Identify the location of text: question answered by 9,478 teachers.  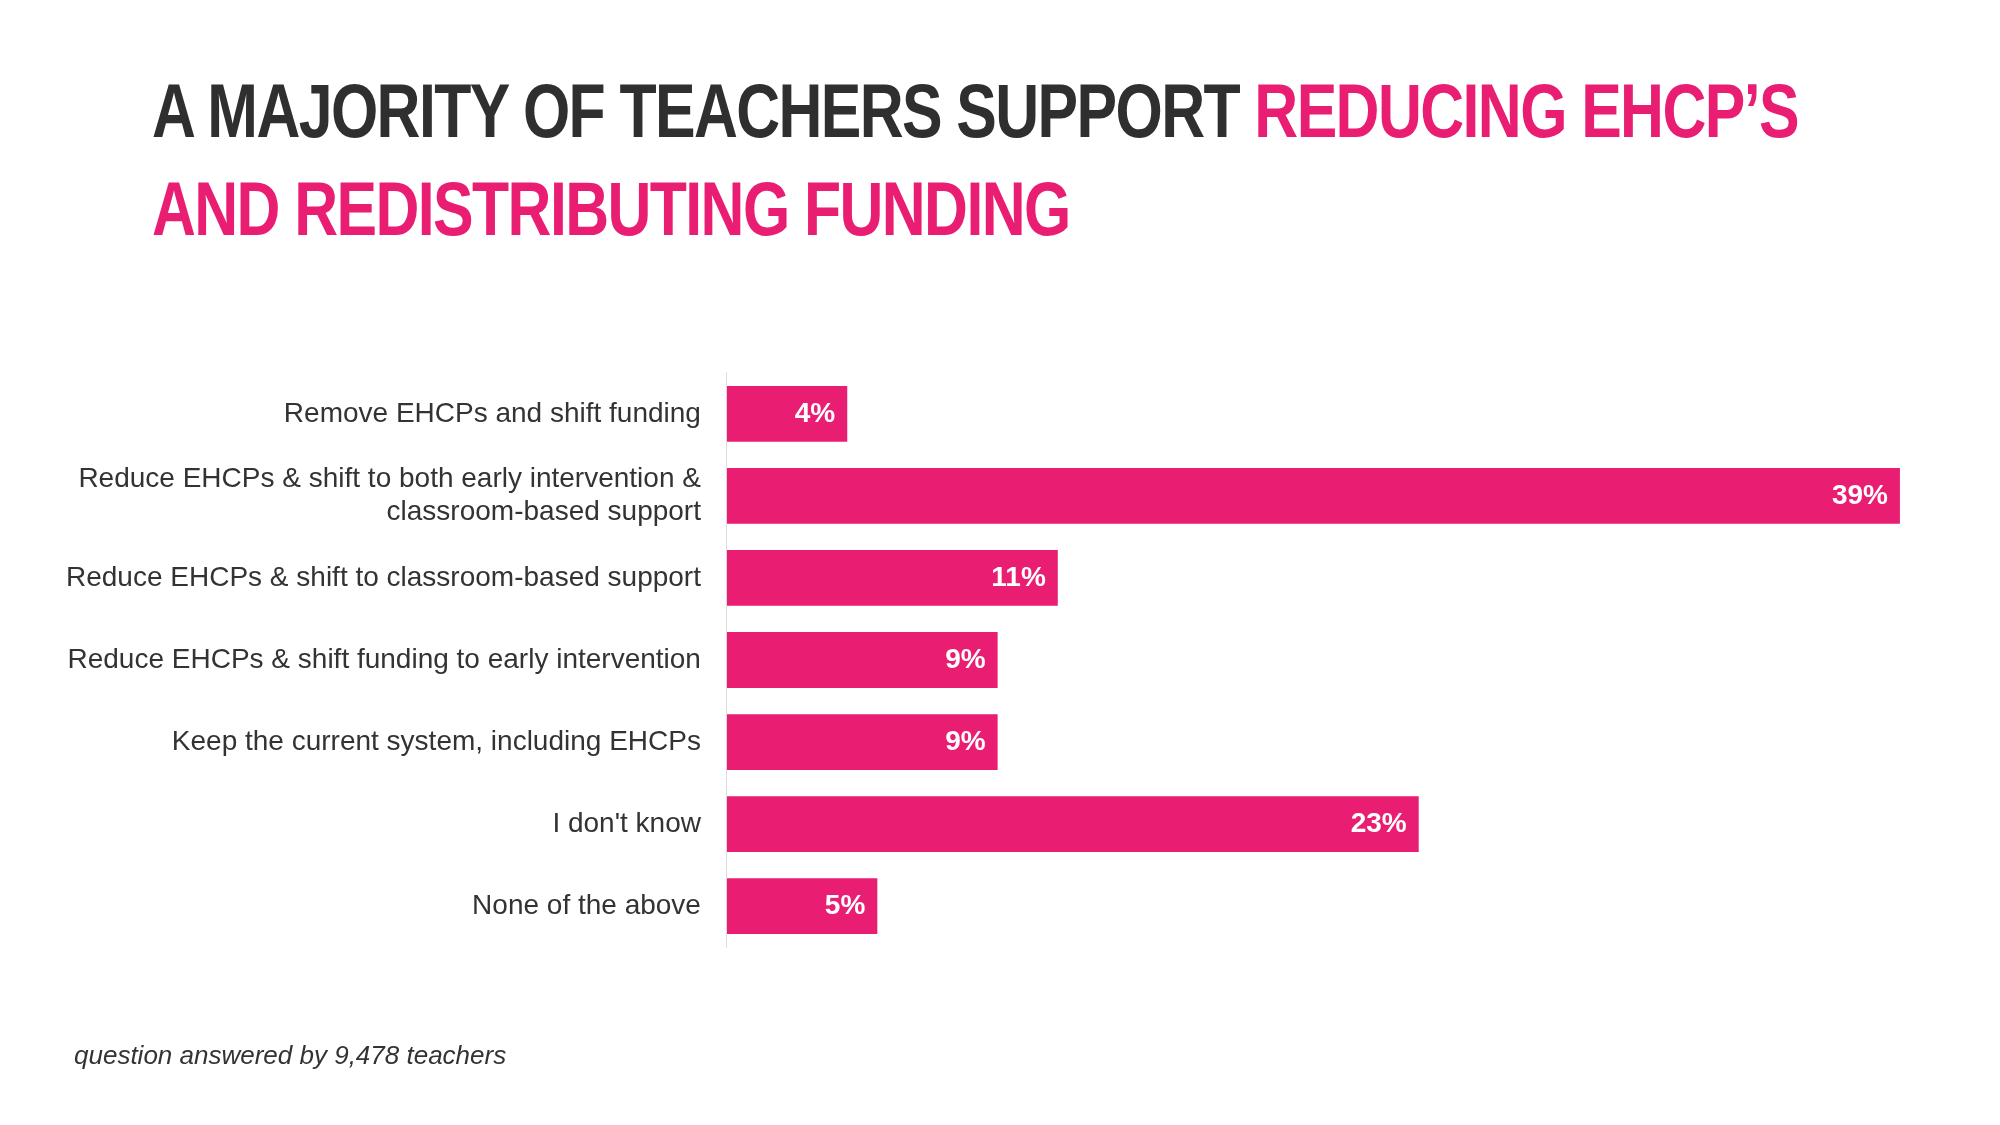
(290, 1055).